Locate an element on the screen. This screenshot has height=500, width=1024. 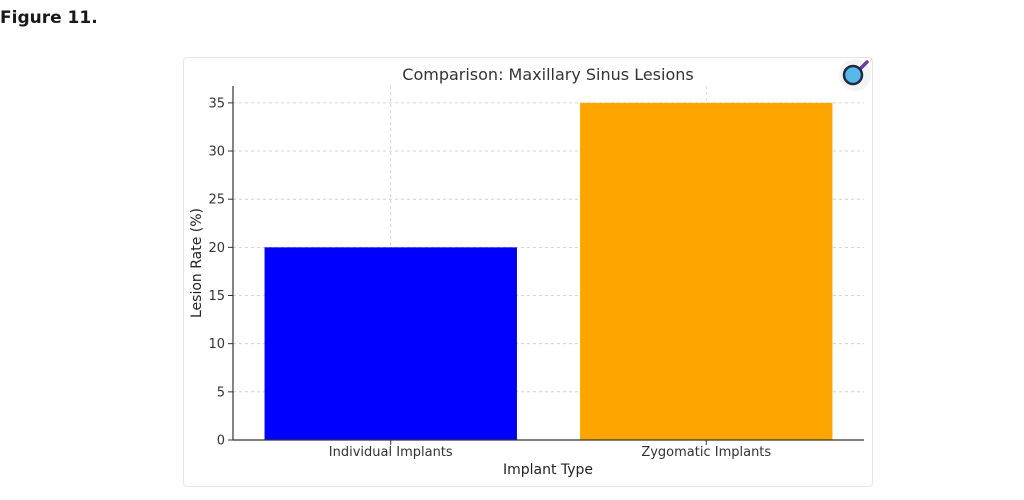
y-tick-label: 0 is located at coordinates (221, 441).